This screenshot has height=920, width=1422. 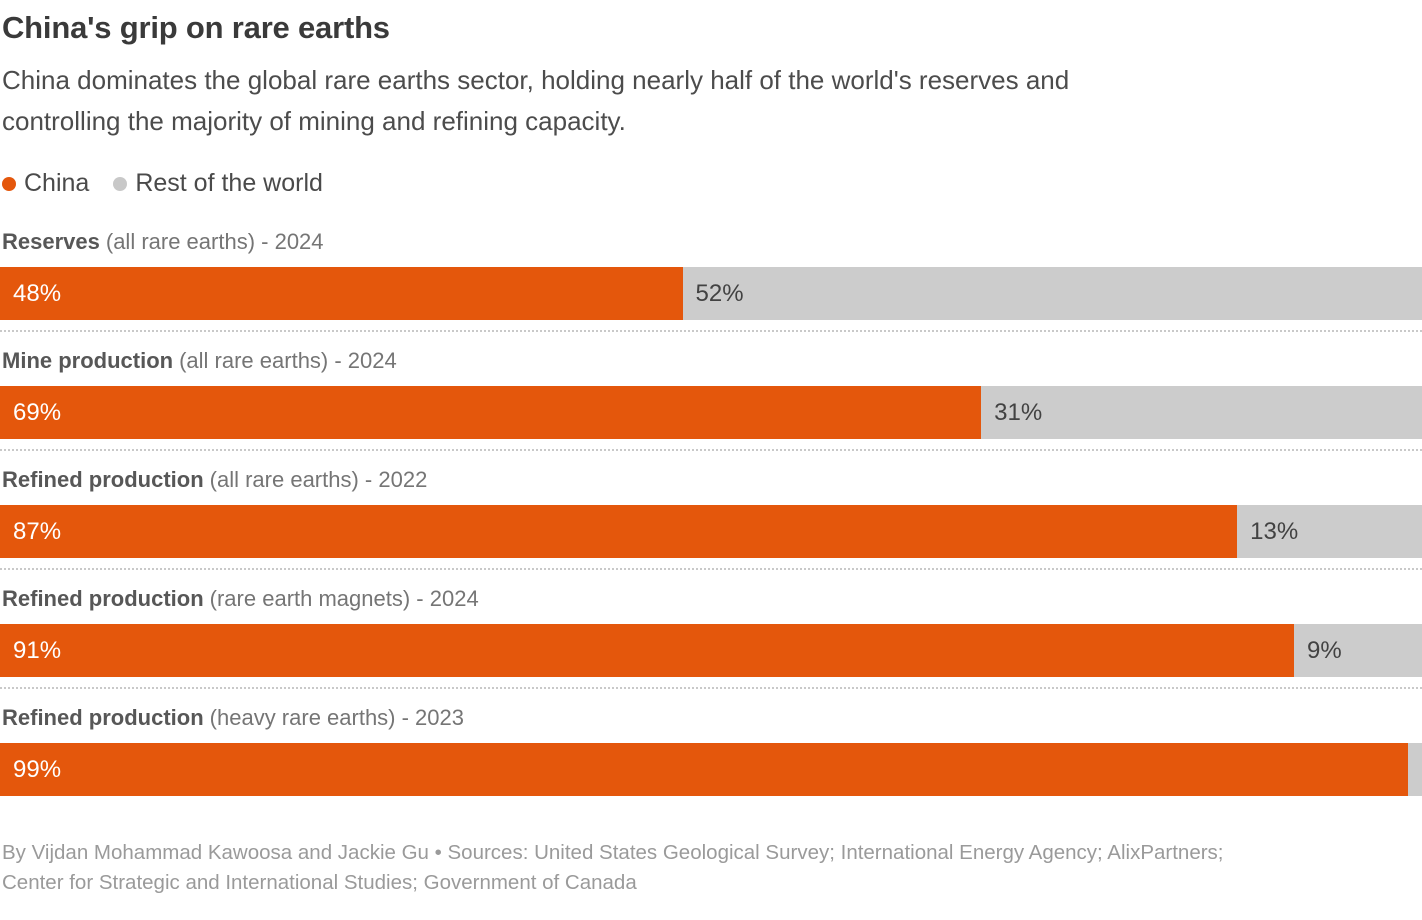 I want to click on bar-row-label: Reserves (all rare earths) - 2024, so click(x=712, y=242).